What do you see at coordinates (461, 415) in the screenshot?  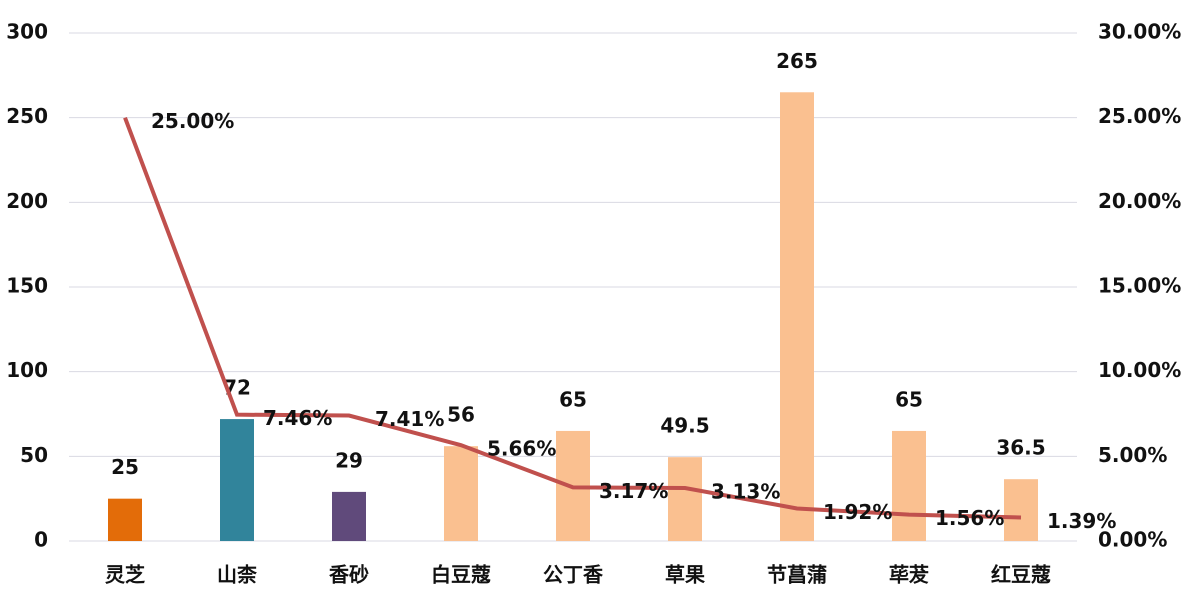 I see `bar-value-label: 56` at bounding box center [461, 415].